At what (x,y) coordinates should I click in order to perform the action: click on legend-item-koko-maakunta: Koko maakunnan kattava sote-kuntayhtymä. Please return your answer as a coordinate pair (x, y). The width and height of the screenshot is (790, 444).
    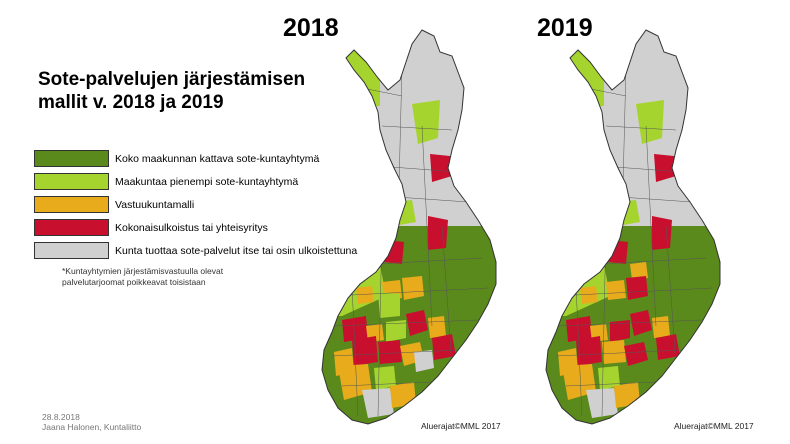
    Looking at the image, I should click on (195, 158).